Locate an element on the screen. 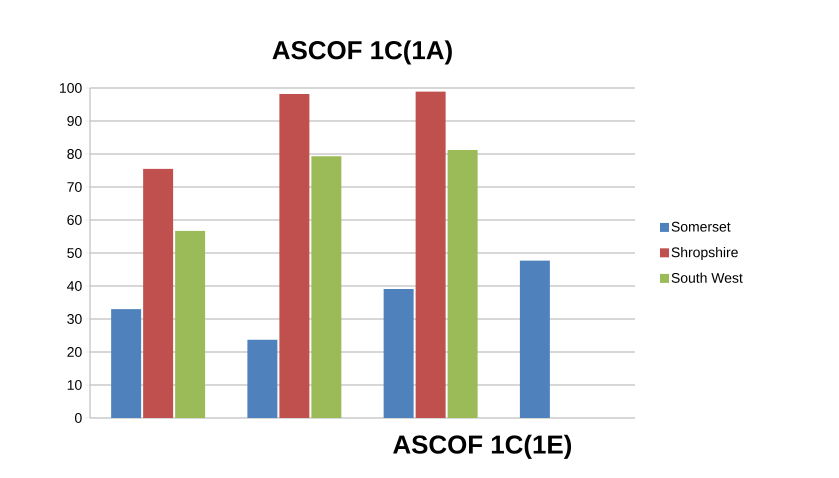  text: ASCOF 1C(1E) is located at coordinates (482, 446).